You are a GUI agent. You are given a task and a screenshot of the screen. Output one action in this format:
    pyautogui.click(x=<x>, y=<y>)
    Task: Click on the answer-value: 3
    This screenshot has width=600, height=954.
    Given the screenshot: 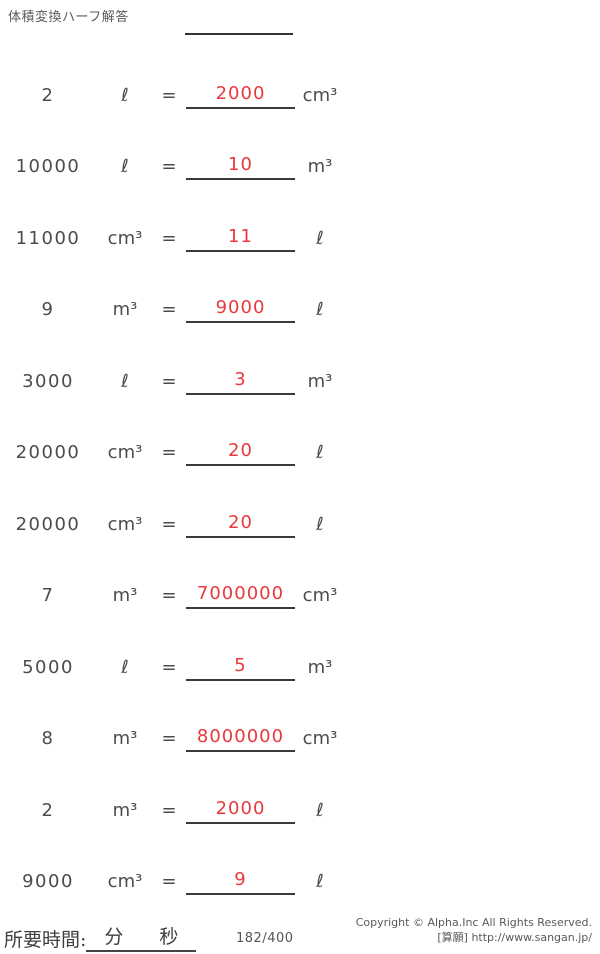 What is the action you would take?
    pyautogui.click(x=240, y=379)
    